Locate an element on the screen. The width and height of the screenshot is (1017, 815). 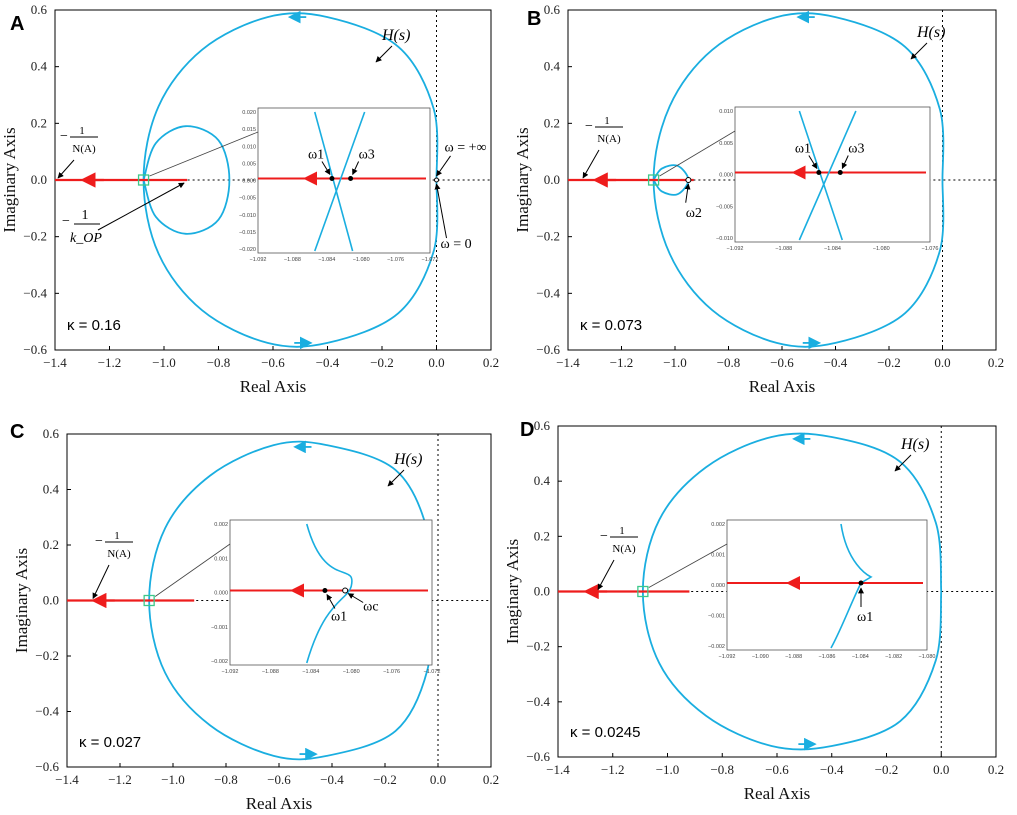
y-tick-label: −0.6 is located at coordinates (548, 349).